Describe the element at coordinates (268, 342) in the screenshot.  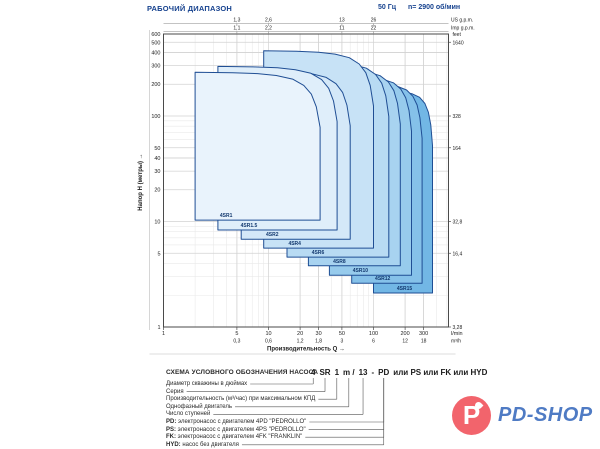
I see `x-tick-label-m3h: 0,6` at that location.